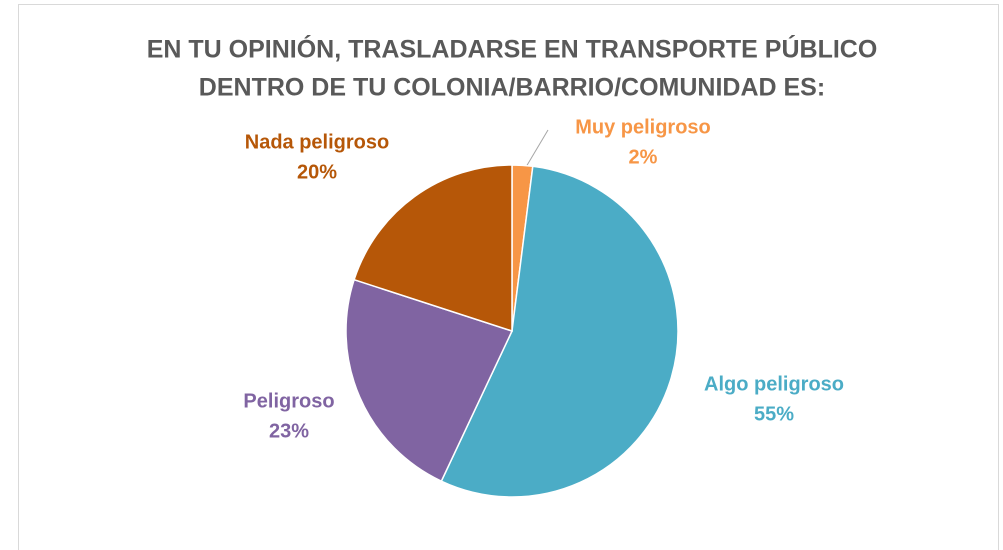 This screenshot has height=550, width=1003. I want to click on slice-label: Algo peligroso, so click(774, 384).